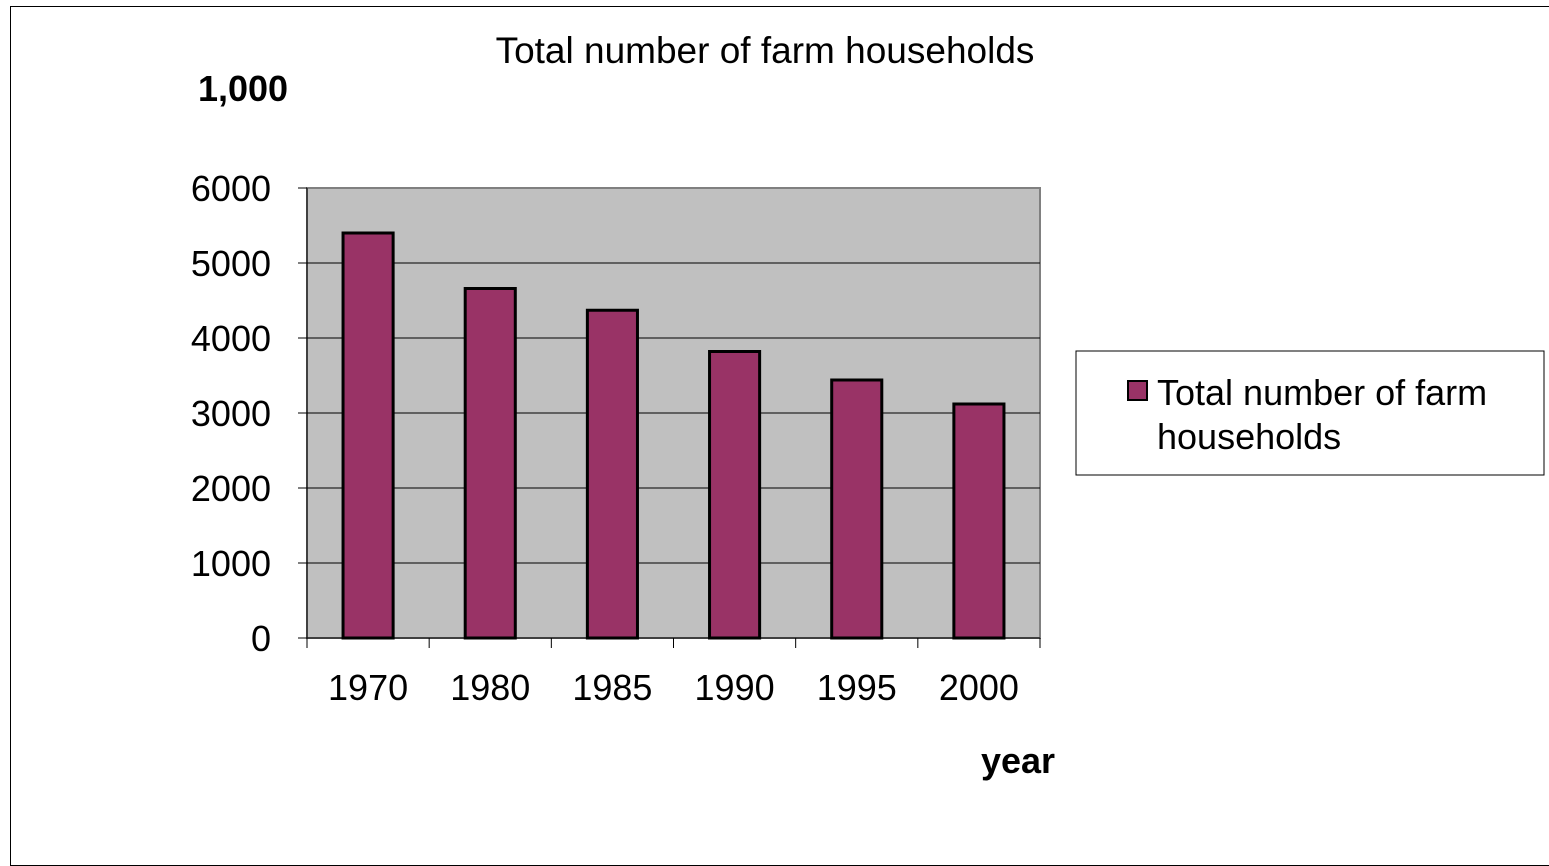 The image size is (1549, 866). Describe the element at coordinates (673, 687) in the screenshot. I see `x-tick-labels: 1970 1980 1985 1990 1995 2000` at that location.